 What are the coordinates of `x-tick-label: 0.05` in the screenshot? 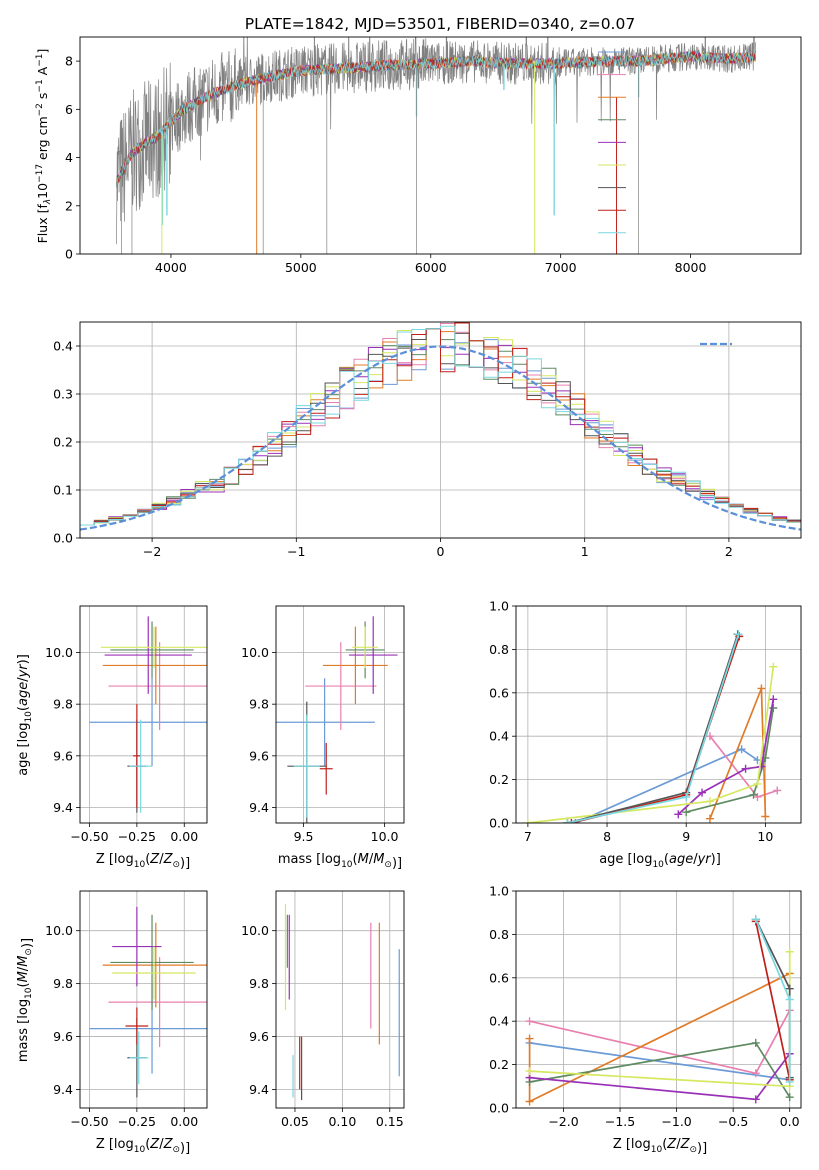 It's located at (295, 1121).